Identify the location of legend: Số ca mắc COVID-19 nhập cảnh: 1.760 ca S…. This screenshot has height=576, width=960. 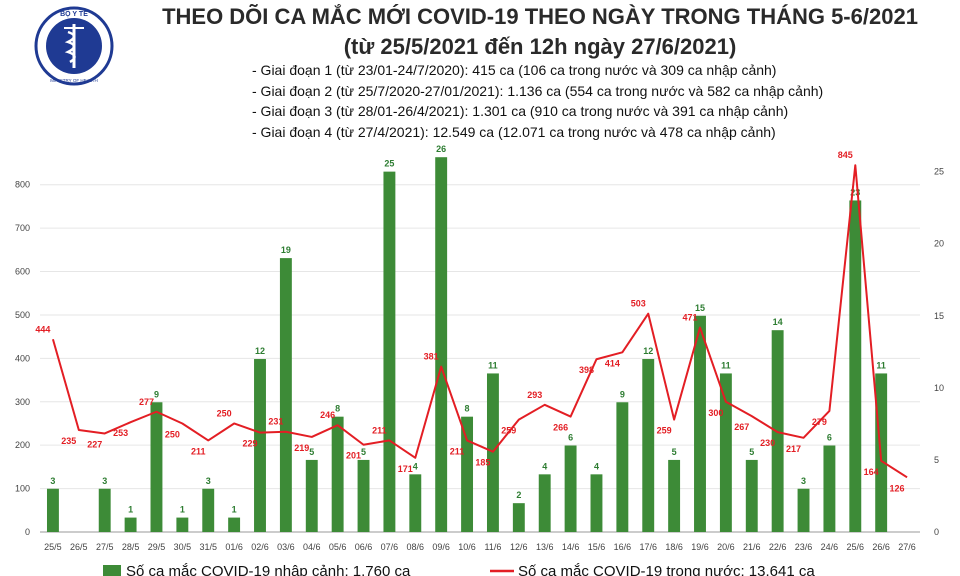
(459, 569).